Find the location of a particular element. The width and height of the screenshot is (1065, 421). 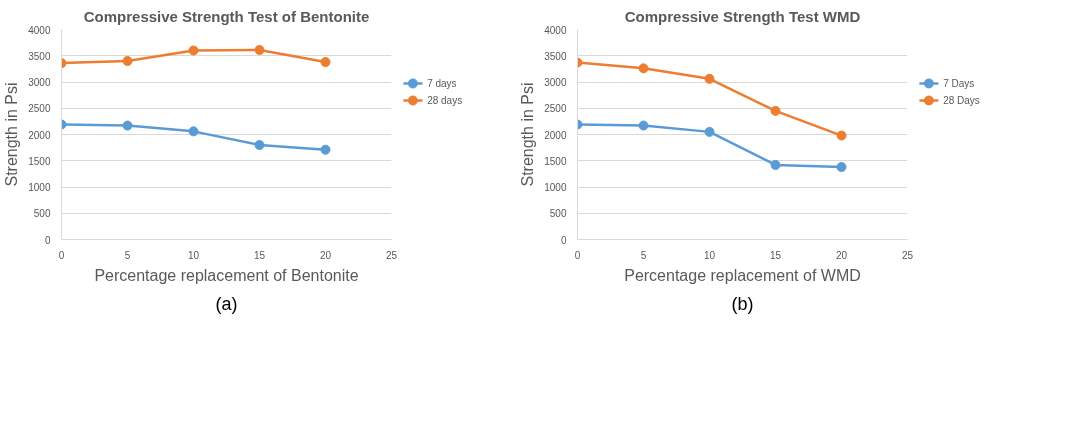

legend-label: 7 days is located at coordinates (442, 83).